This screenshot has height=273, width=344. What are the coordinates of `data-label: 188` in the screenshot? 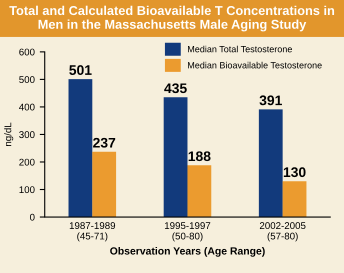 It's located at (199, 156).